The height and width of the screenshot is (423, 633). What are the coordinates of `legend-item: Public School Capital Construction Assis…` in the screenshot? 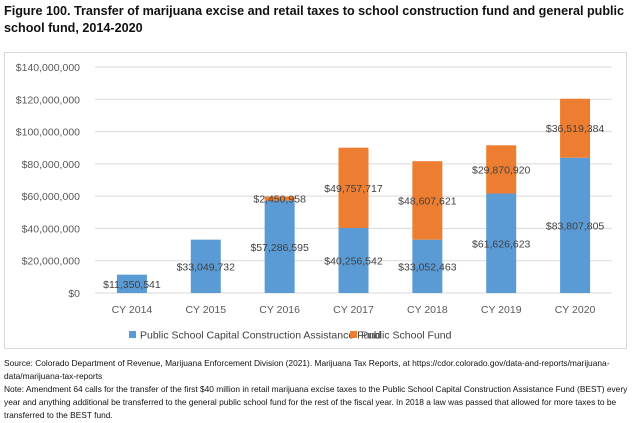 It's located at (255, 336).